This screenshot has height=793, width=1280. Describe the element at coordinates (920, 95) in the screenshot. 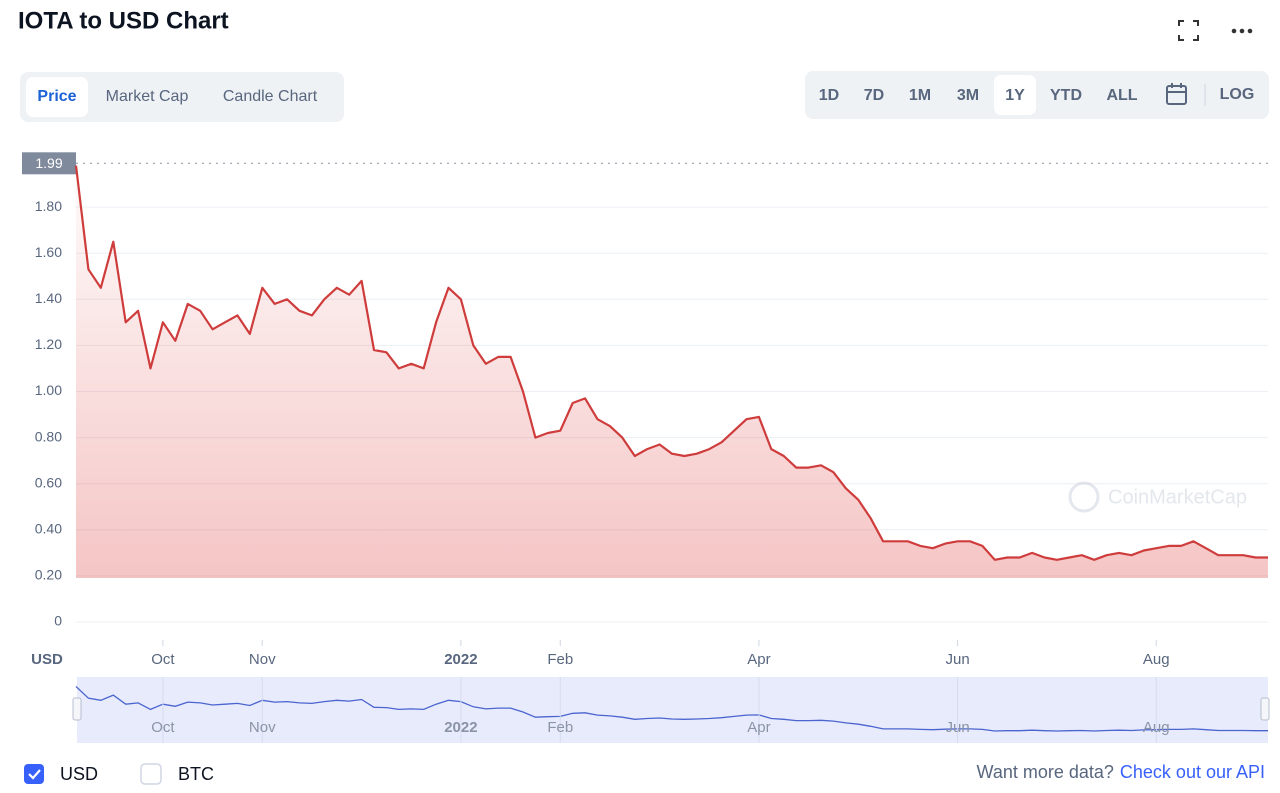

I see `range-button: 1M` at that location.